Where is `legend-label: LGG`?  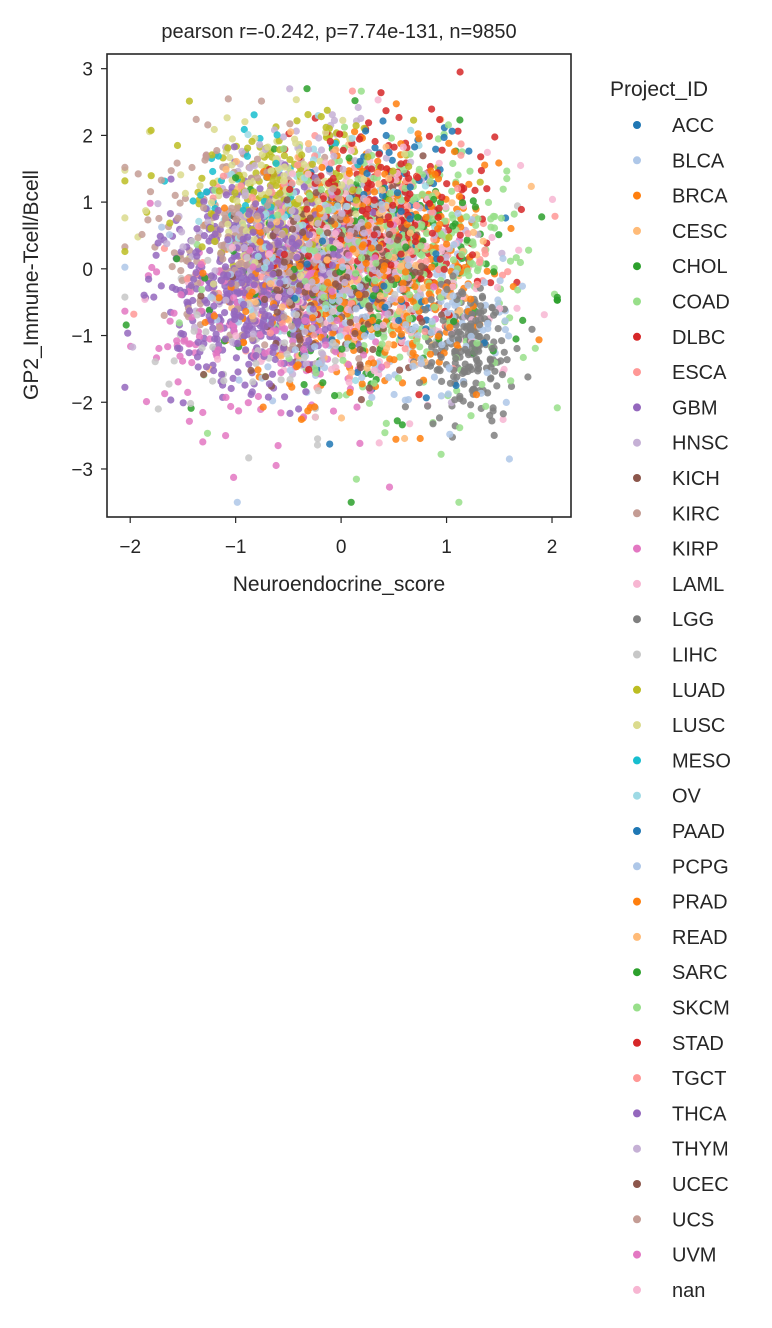
legend-label: LGG is located at coordinates (693, 620).